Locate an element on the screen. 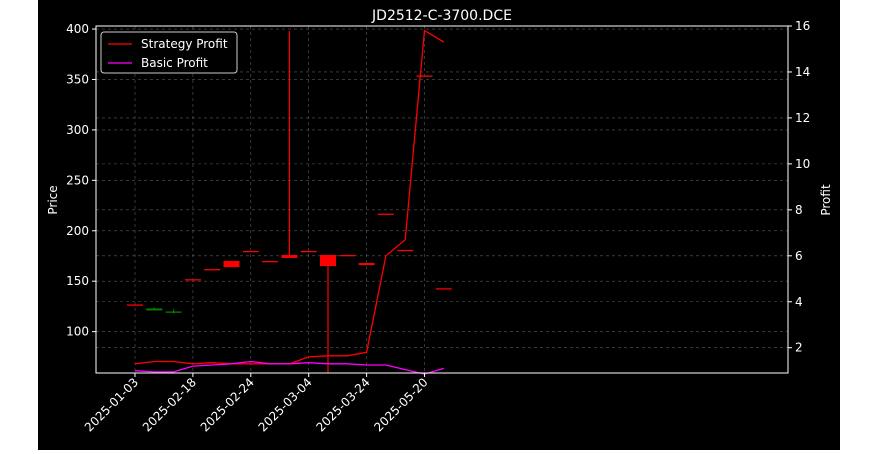  y-right-tick-label-4: 10 is located at coordinates (802, 164).